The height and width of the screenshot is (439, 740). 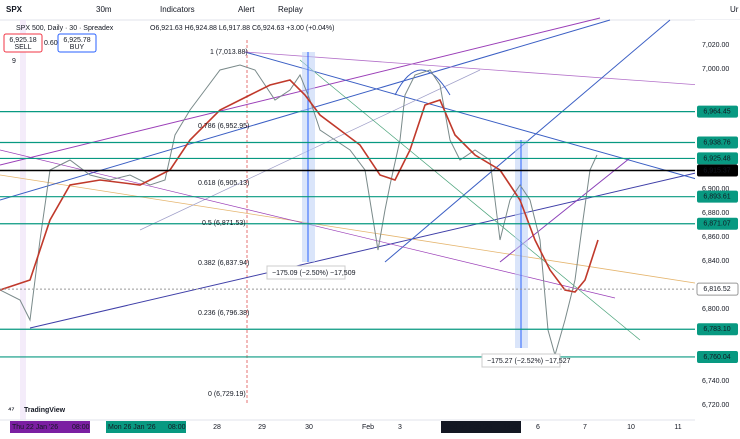 I want to click on price-marker-label: 6,760.04, so click(x=716, y=357).